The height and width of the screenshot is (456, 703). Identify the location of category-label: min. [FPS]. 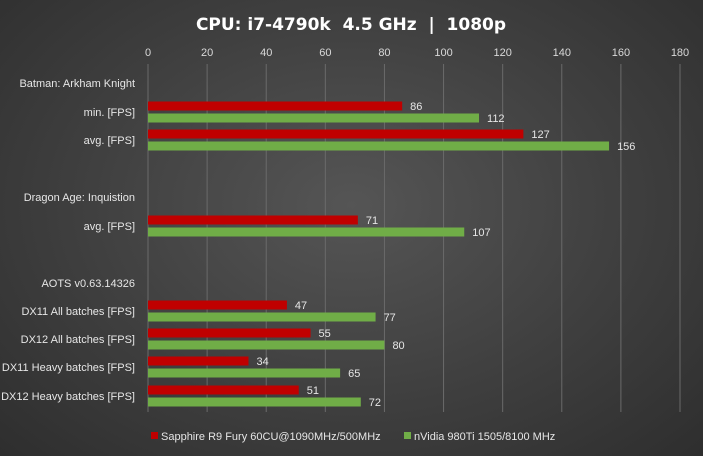
(109, 113).